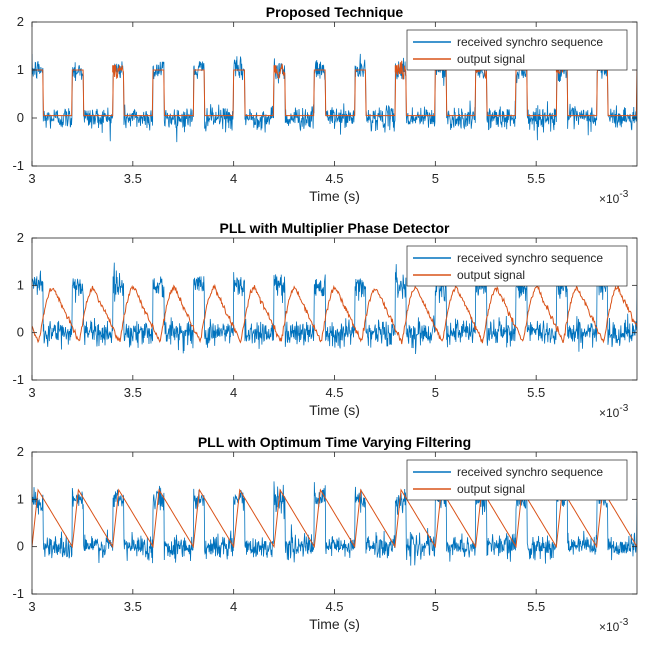 The width and height of the screenshot is (657, 647). Describe the element at coordinates (335, 12) in the screenshot. I see `chart-title: Proposed Technique` at that location.